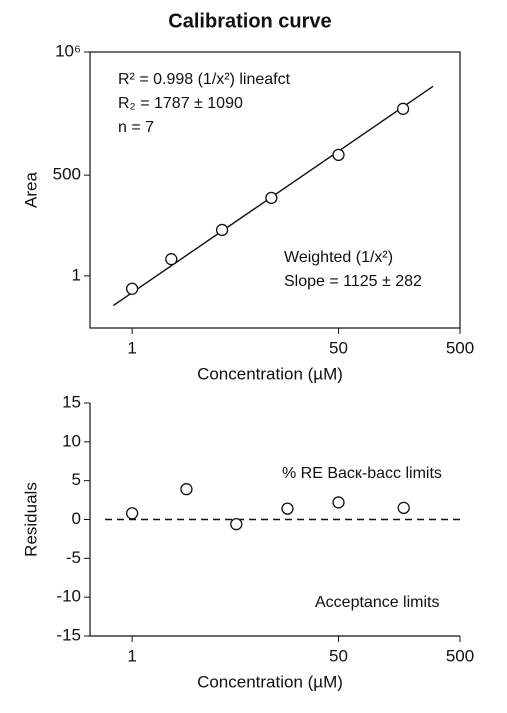 The image size is (507, 713). I want to click on y-axis-label: Area, so click(30, 190).